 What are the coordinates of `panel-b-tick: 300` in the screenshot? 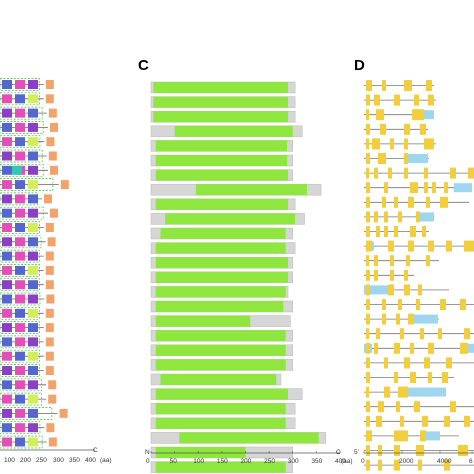 It's located at (58, 460).